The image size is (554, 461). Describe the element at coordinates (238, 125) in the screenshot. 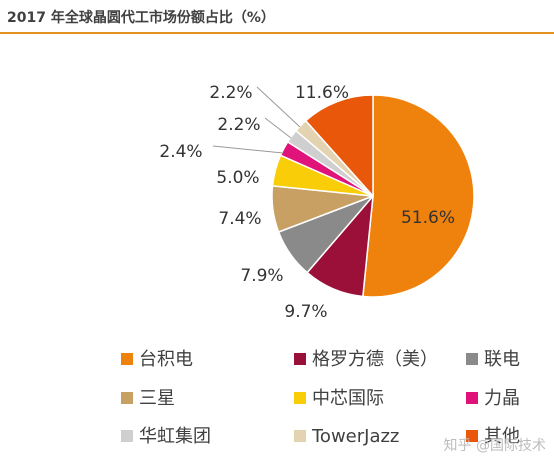

I see `data-label-7: 2.2%` at that location.